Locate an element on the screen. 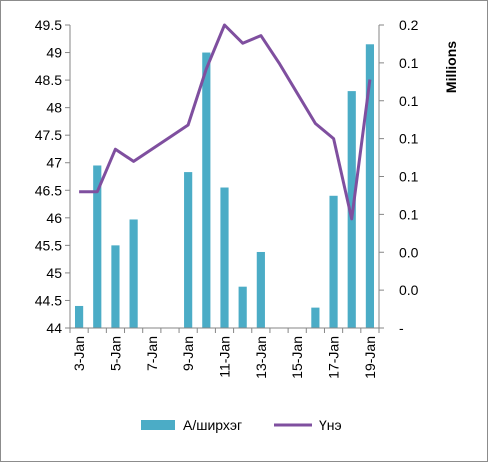  right-axis: - 0.0 0.0 0.1 0.1 0.1 0.1 0.1 0.2 is located at coordinates (398, 176).